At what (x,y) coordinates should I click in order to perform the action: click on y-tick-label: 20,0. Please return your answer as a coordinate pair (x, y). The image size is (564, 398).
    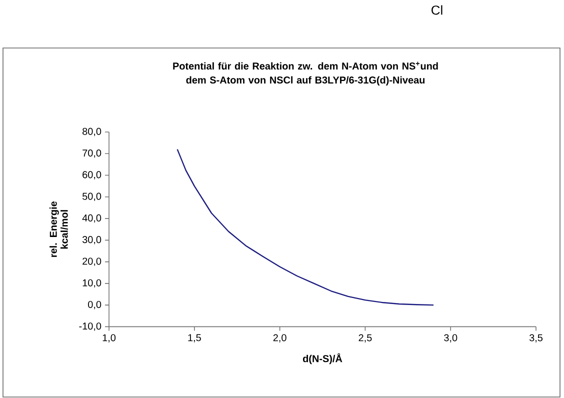
    Looking at the image, I should click on (92, 262).